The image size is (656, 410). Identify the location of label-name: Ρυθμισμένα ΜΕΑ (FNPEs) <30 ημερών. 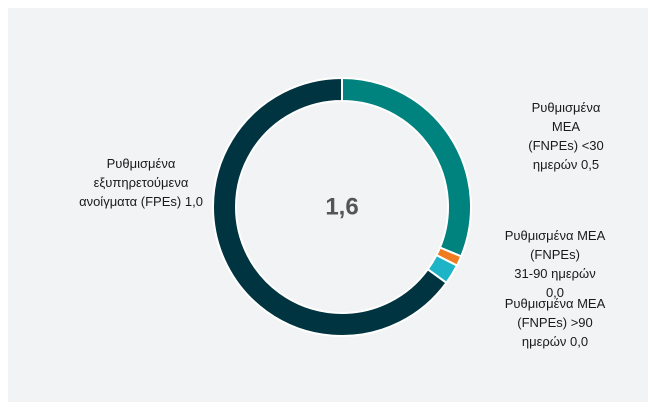
(566, 136).